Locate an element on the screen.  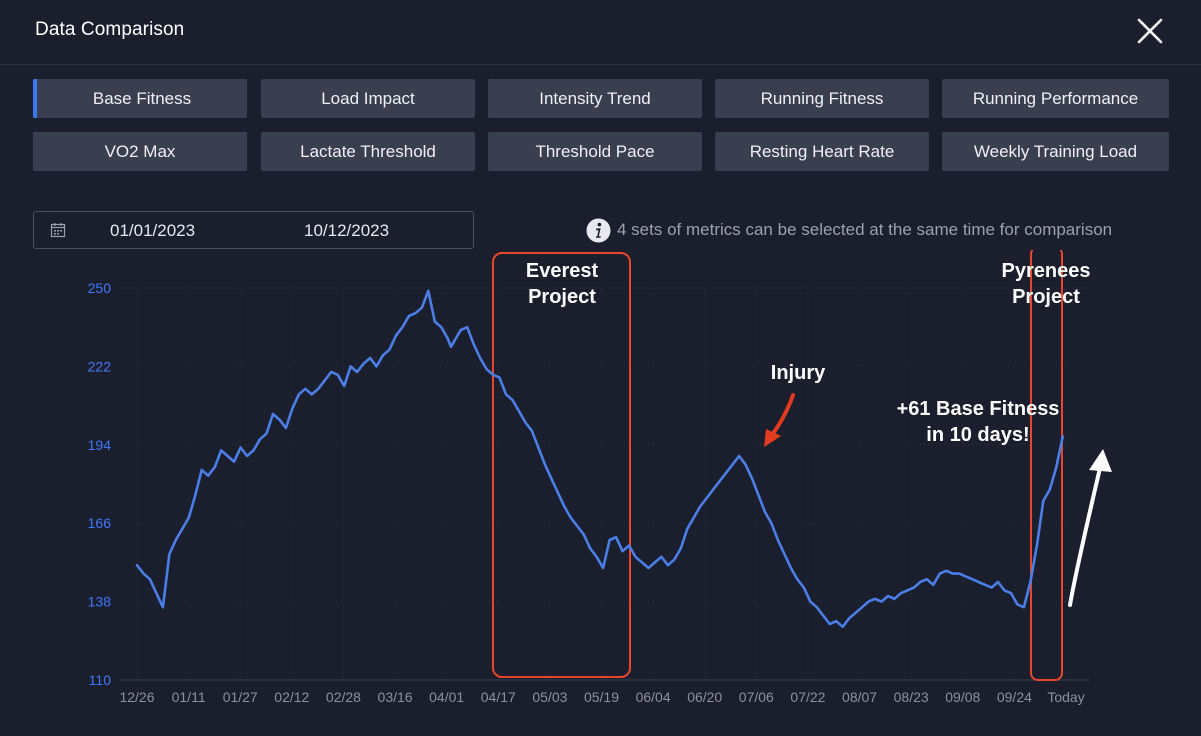
metric-base-fitness-button: Base Fitness is located at coordinates (140, 98).